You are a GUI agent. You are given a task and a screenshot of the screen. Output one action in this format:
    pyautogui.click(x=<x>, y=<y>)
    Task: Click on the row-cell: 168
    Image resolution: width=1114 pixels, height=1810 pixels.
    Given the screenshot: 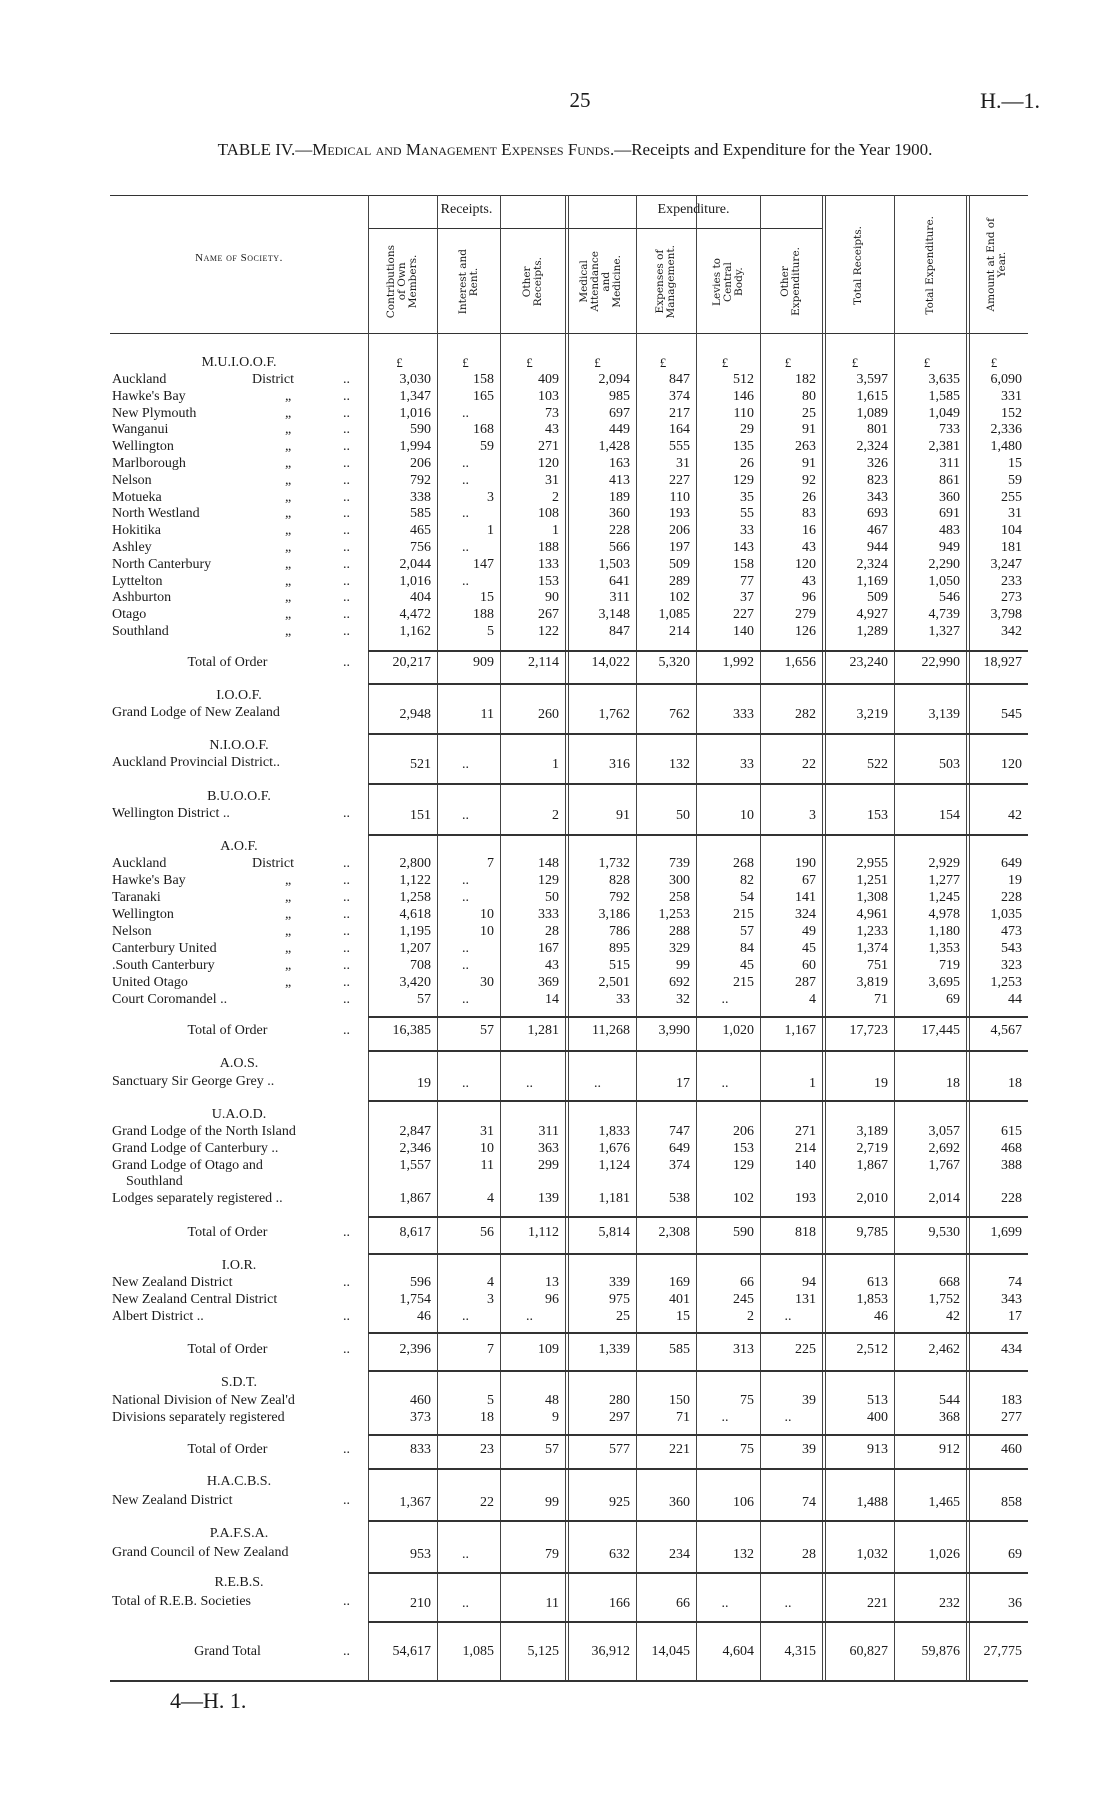 What is the action you would take?
    pyautogui.click(x=483, y=430)
    